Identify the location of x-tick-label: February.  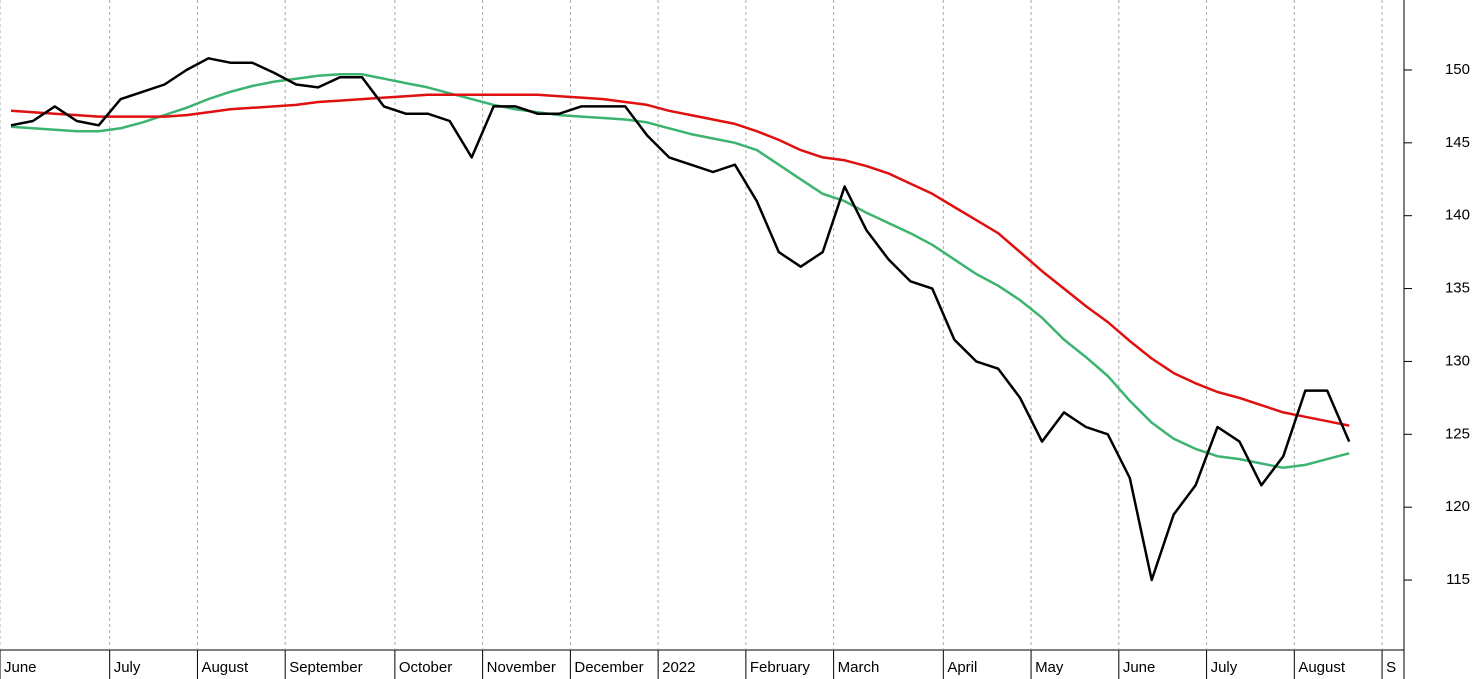
(780, 667).